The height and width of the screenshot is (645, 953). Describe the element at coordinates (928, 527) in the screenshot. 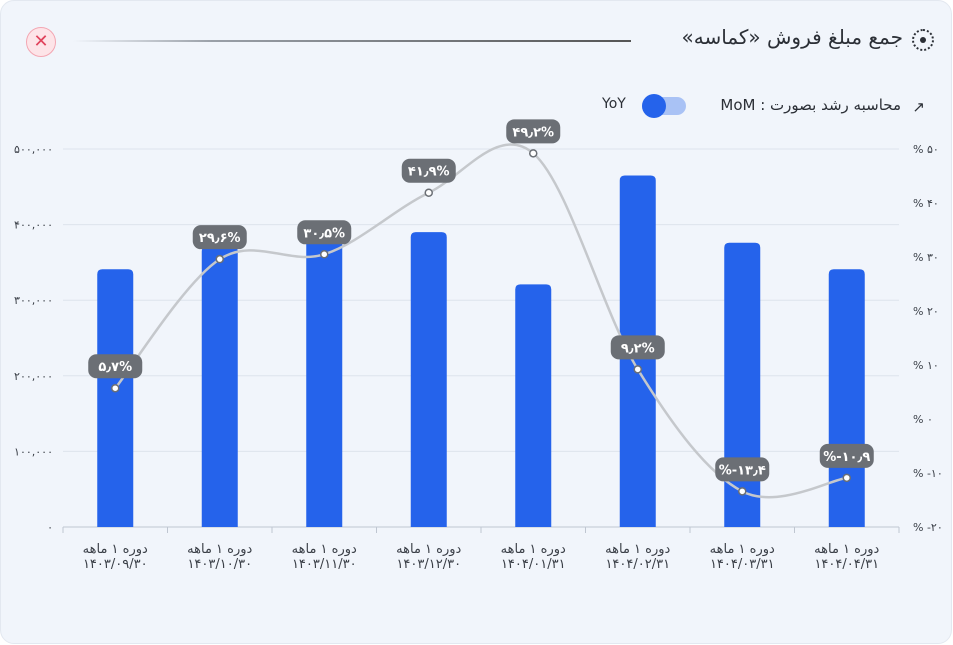

I see `y2-tick-label: % -۲۰` at that location.